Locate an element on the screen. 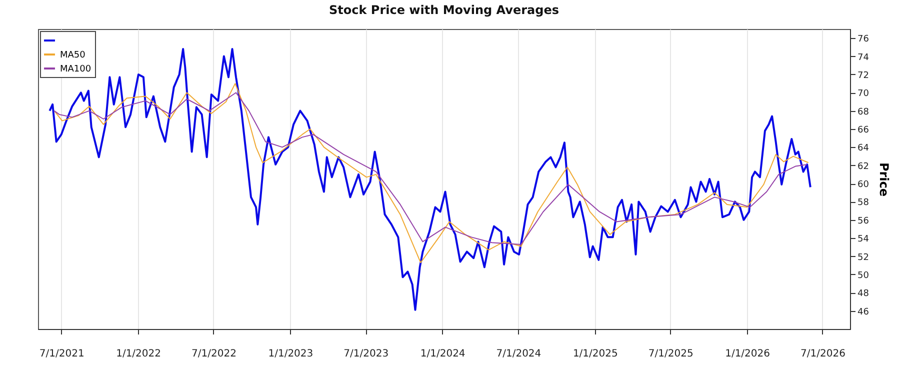 This screenshot has width=900, height=375. y-tick-label: 56 is located at coordinates (864, 221).